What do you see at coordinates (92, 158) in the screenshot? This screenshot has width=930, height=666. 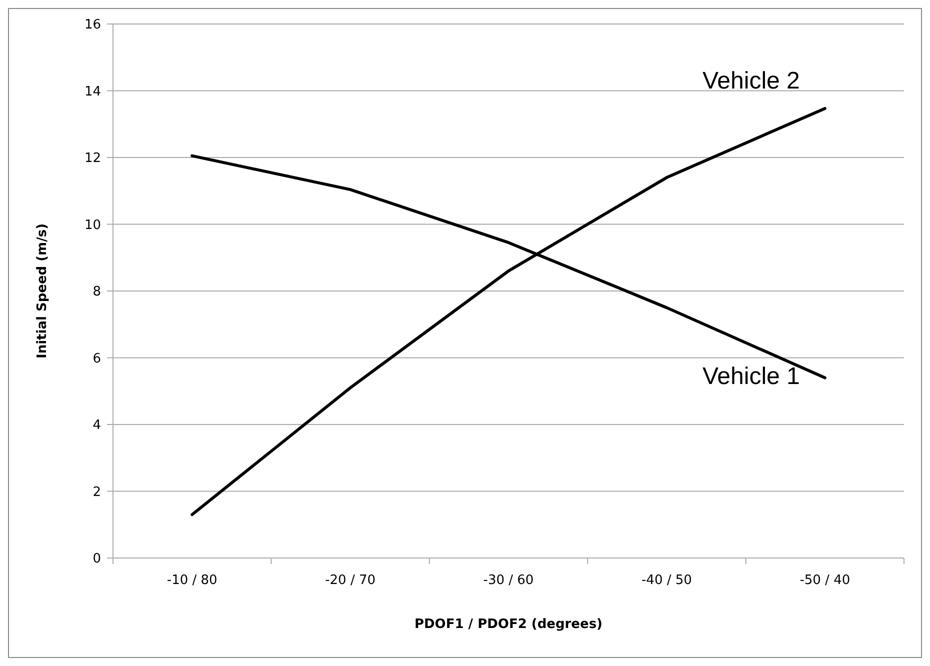 I see `y-tick-label: 12` at bounding box center [92, 158].